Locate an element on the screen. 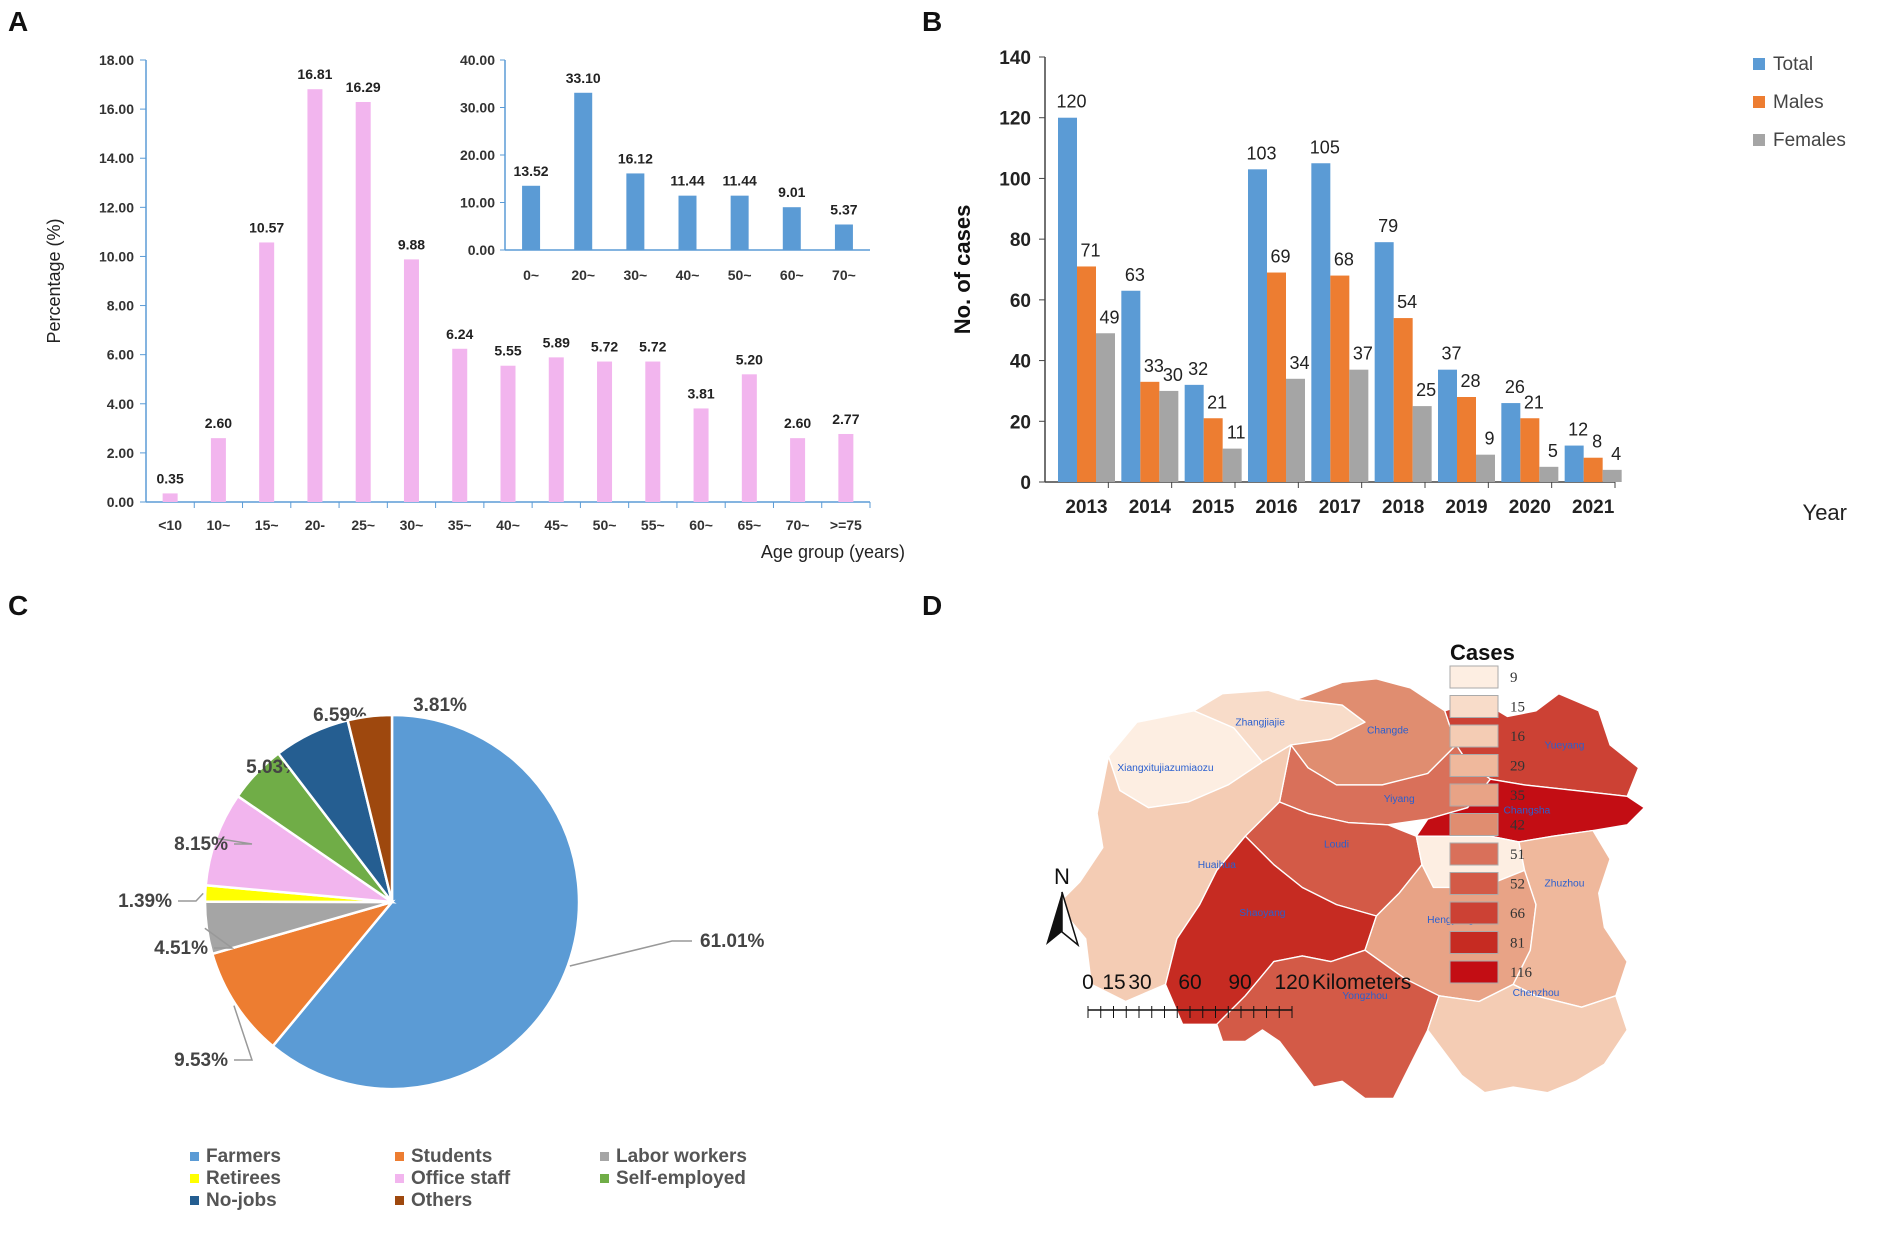  map-legend-label: 66 is located at coordinates (1518, 914).